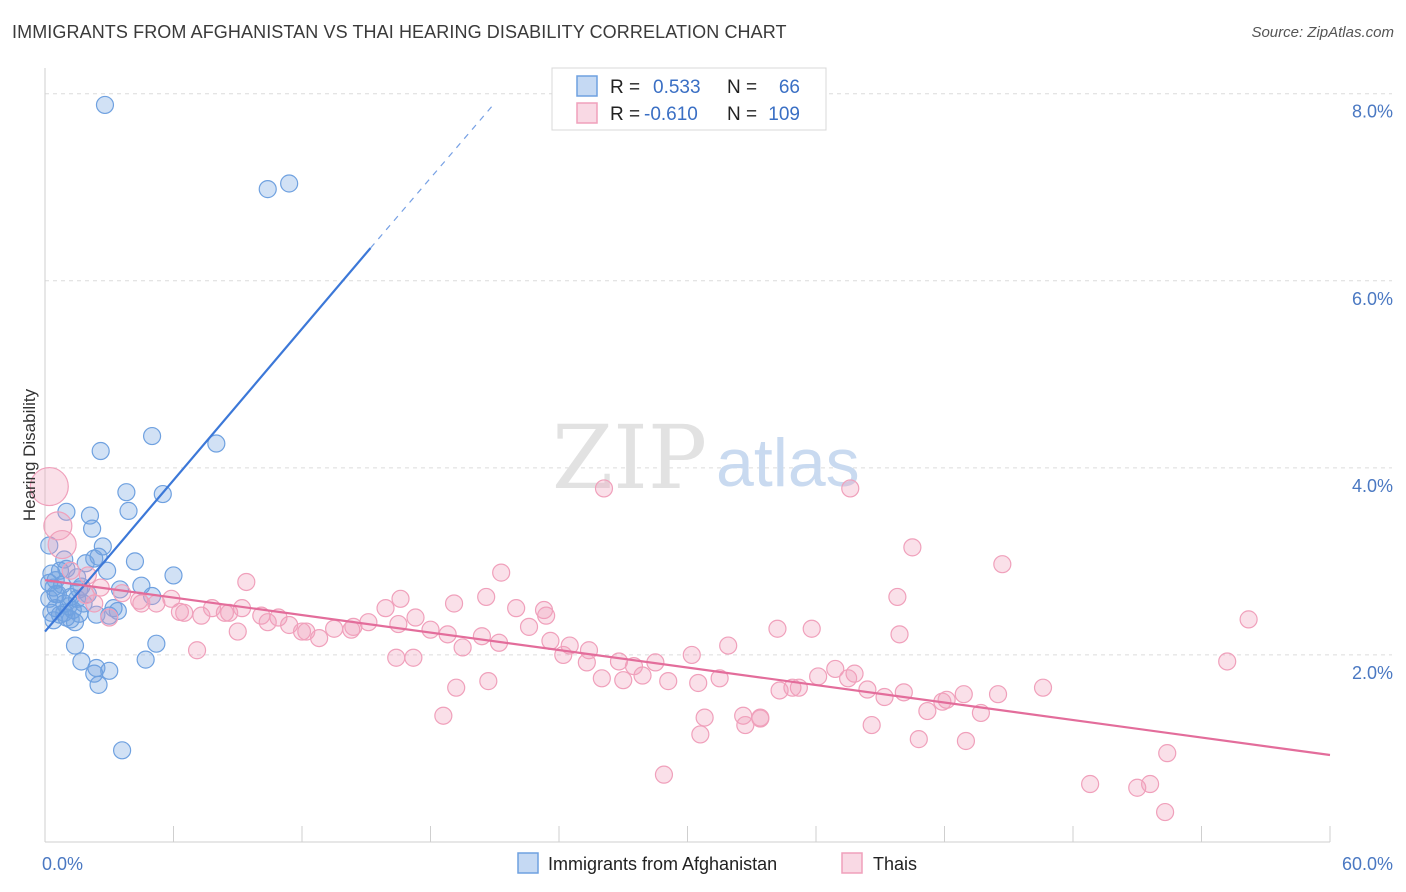 The image size is (1406, 892). I want to click on trend-line-afghanistan, so click(208, 440).